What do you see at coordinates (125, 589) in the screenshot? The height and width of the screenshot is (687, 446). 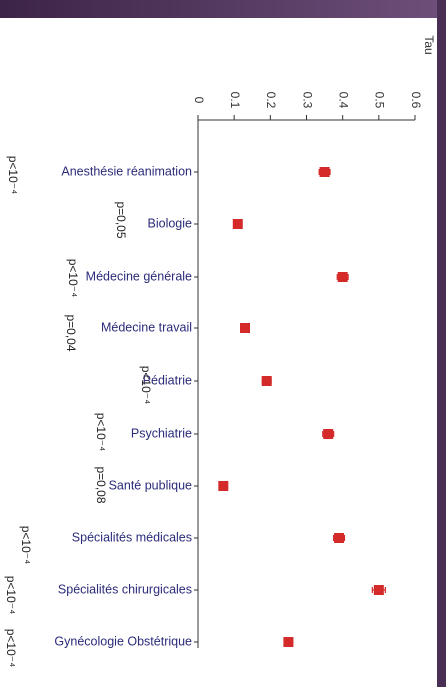 I see `category-label: Spécialités chirurgicales` at bounding box center [125, 589].